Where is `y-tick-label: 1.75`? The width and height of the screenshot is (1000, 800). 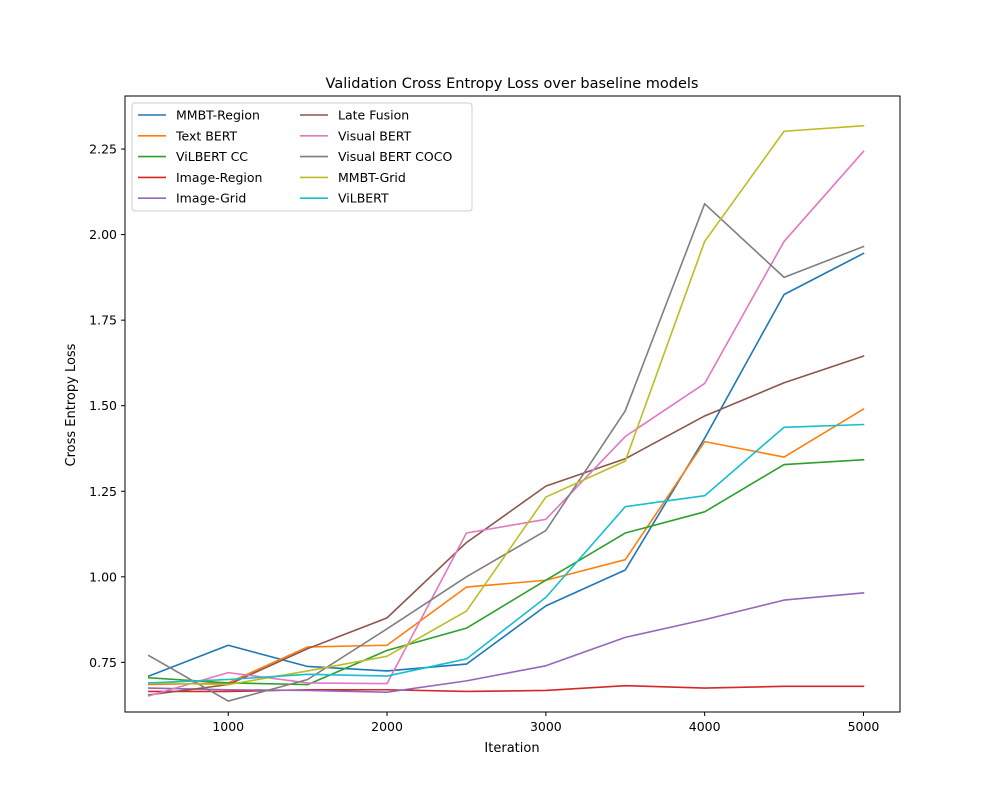
y-tick-label: 1.75 is located at coordinates (103, 320).